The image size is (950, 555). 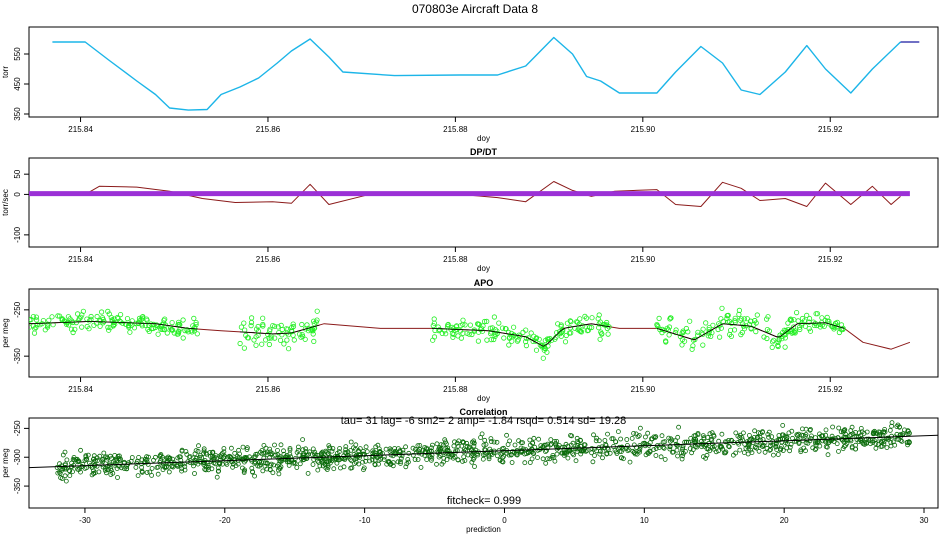 I want to click on y-tick-label: -250, so click(x=17, y=309).